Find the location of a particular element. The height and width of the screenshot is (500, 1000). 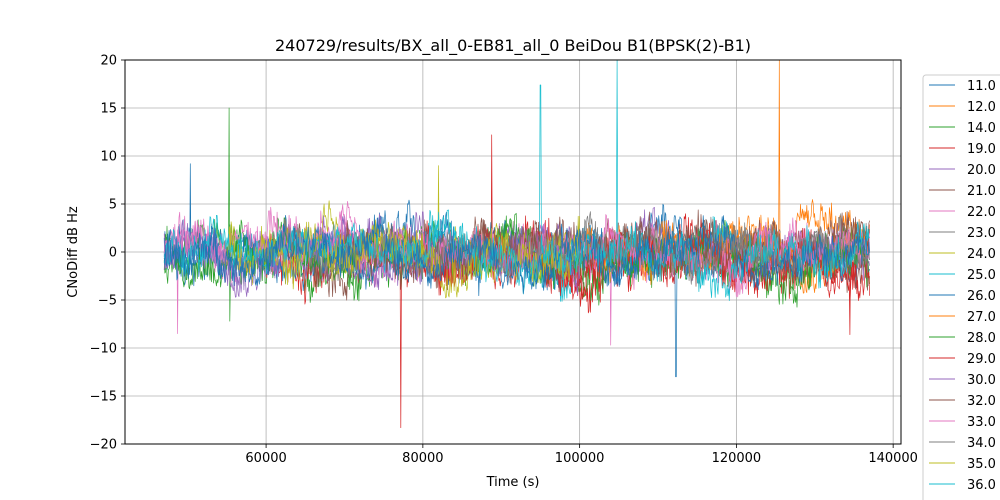

legend-label: 30.0 is located at coordinates (981, 380).